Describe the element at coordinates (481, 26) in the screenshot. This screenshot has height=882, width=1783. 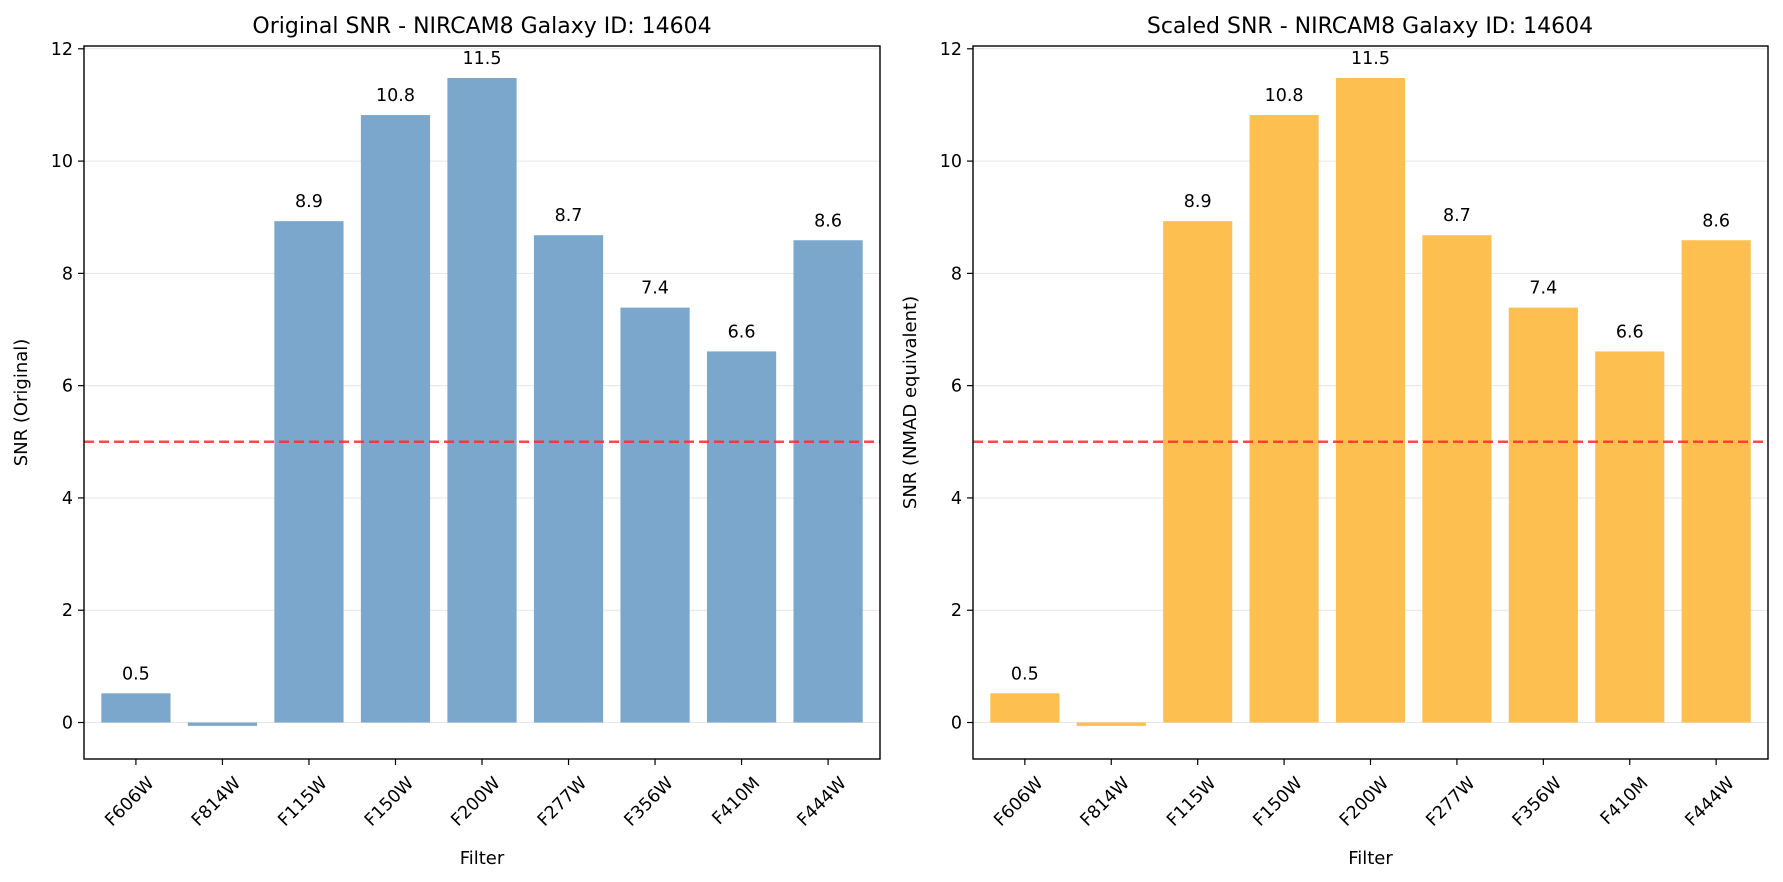
I see `chart-title: Original SNR - NIRCAM8 Galaxy ID: 14604` at that location.